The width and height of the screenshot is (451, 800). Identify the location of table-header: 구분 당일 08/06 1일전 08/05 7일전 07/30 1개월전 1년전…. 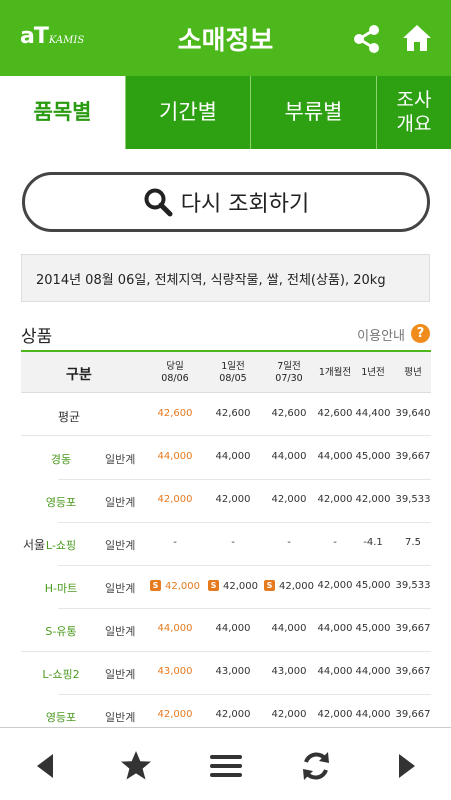
(226, 372).